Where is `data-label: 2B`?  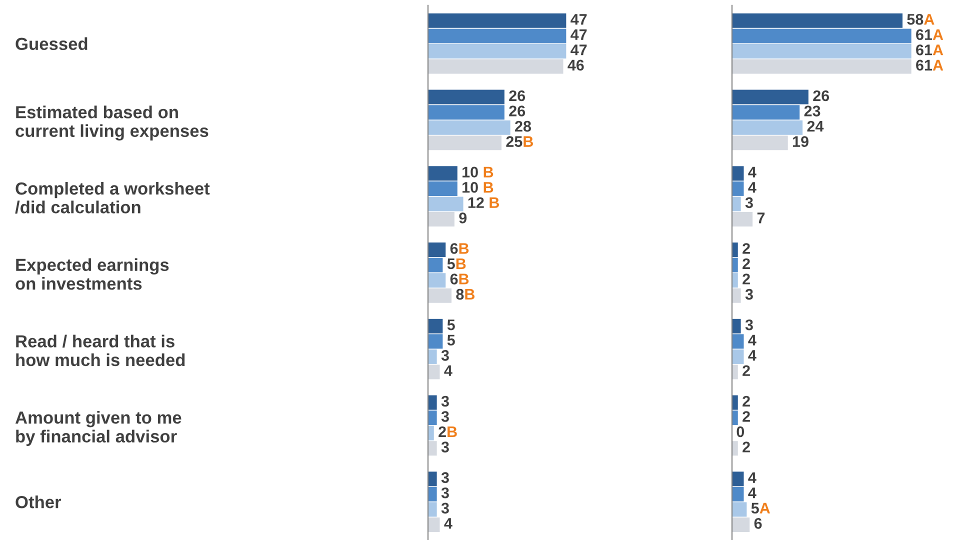
data-label: 2B is located at coordinates (447, 432).